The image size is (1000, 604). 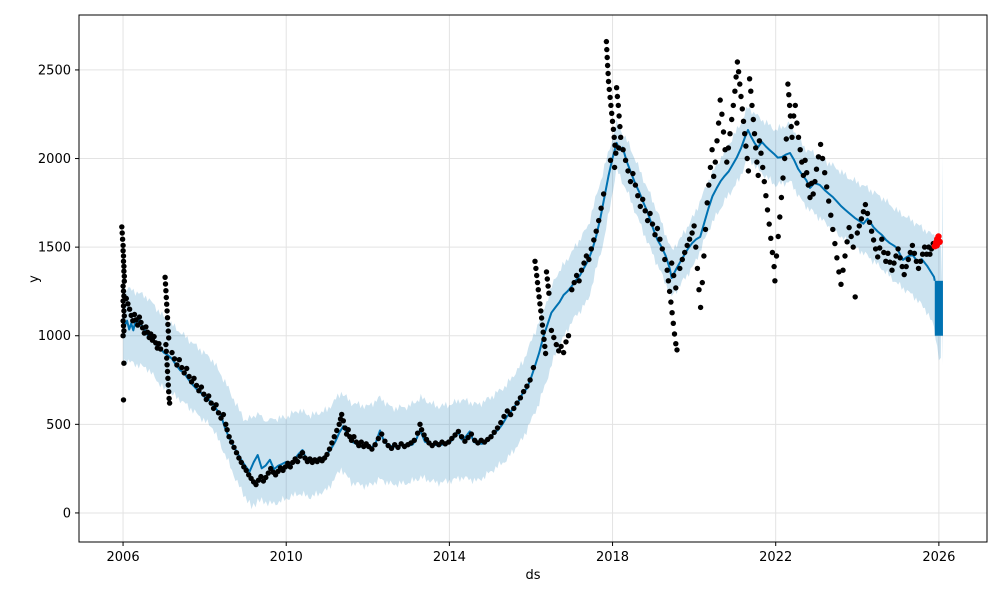 What do you see at coordinates (54, 70) in the screenshot?
I see `y-tick-label: 2500` at bounding box center [54, 70].